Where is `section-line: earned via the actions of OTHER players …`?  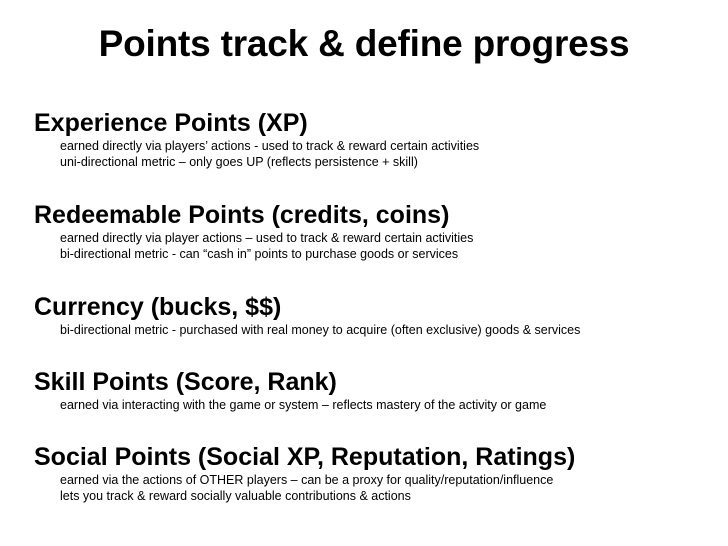
section-line: earned via the actions of OTHER players … is located at coordinates (307, 480).